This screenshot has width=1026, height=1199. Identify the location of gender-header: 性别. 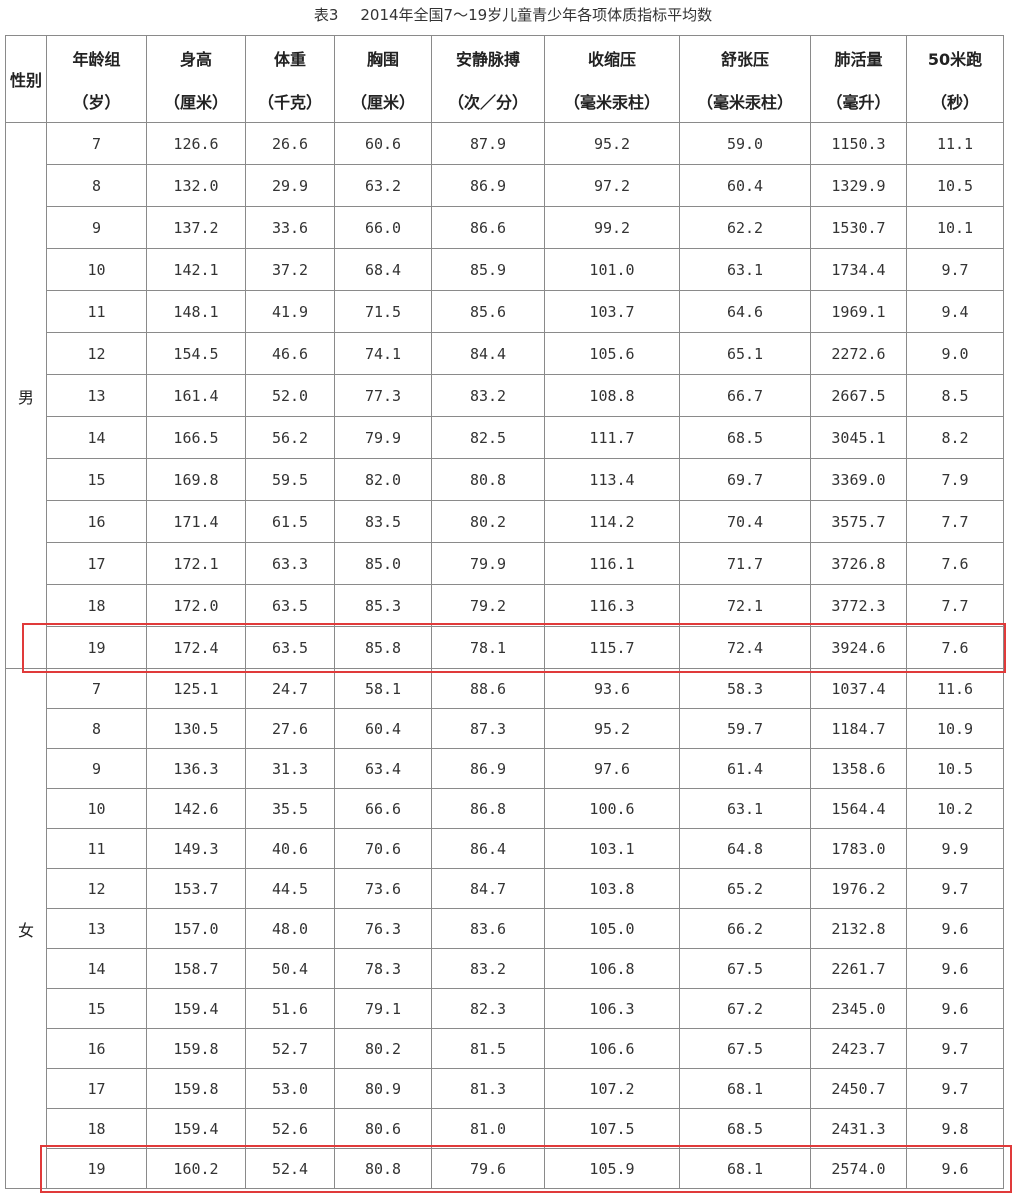
(26, 79).